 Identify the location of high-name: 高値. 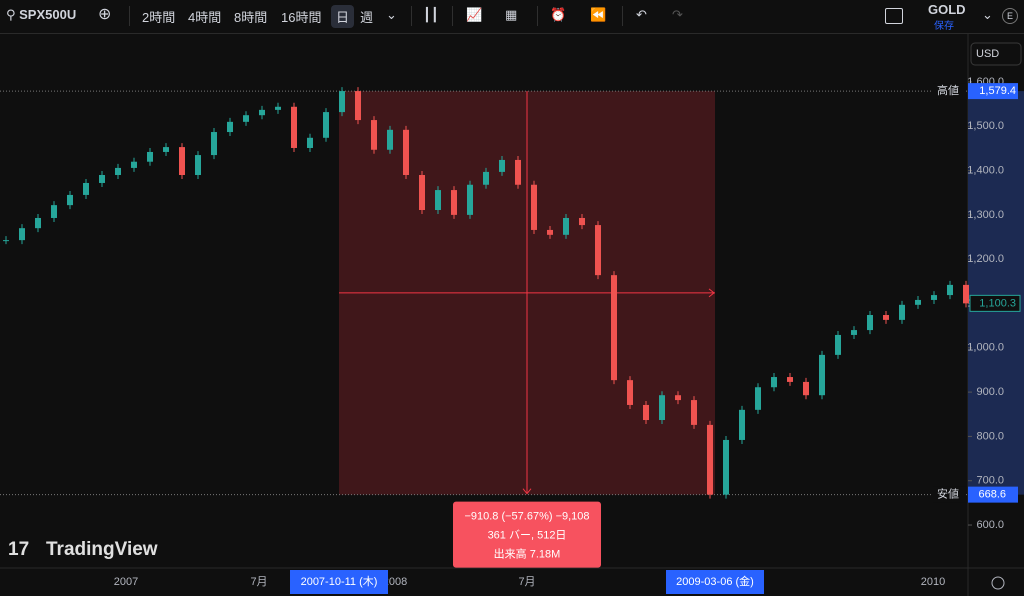
(948, 90).